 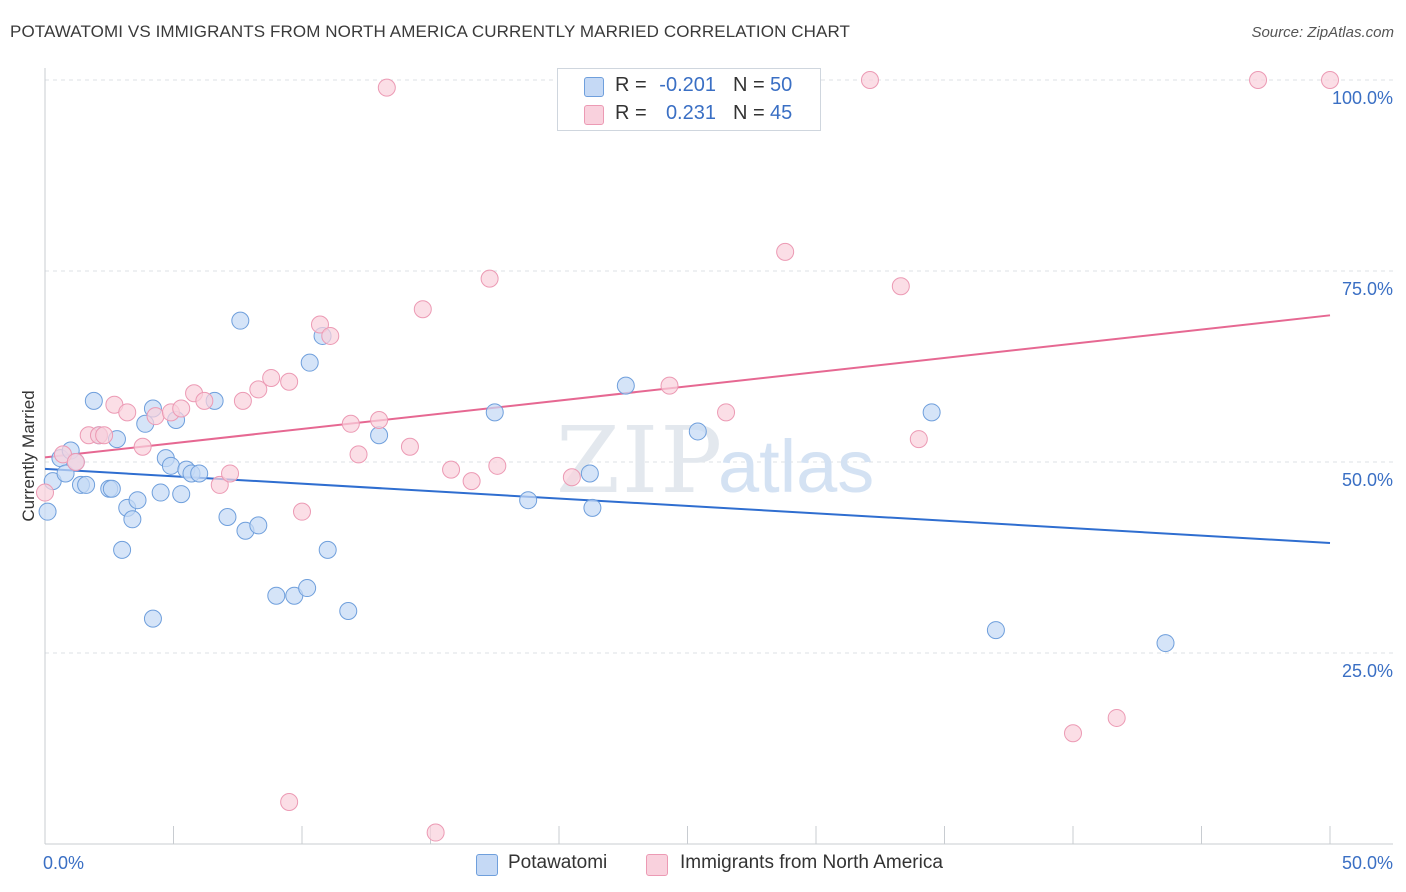 What do you see at coordinates (1367, 480) in the screenshot?
I see `y-tick-label: 50.0%` at bounding box center [1367, 480].